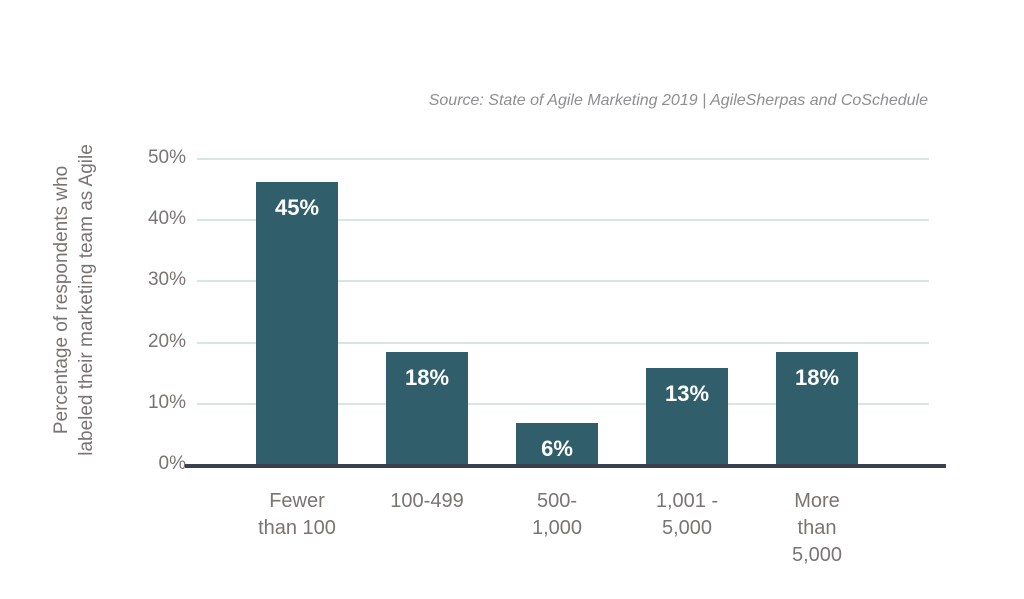 Image resolution: width=1024 pixels, height=599 pixels. Describe the element at coordinates (166, 402) in the screenshot. I see `y-axis-tick-label: 10%` at that location.